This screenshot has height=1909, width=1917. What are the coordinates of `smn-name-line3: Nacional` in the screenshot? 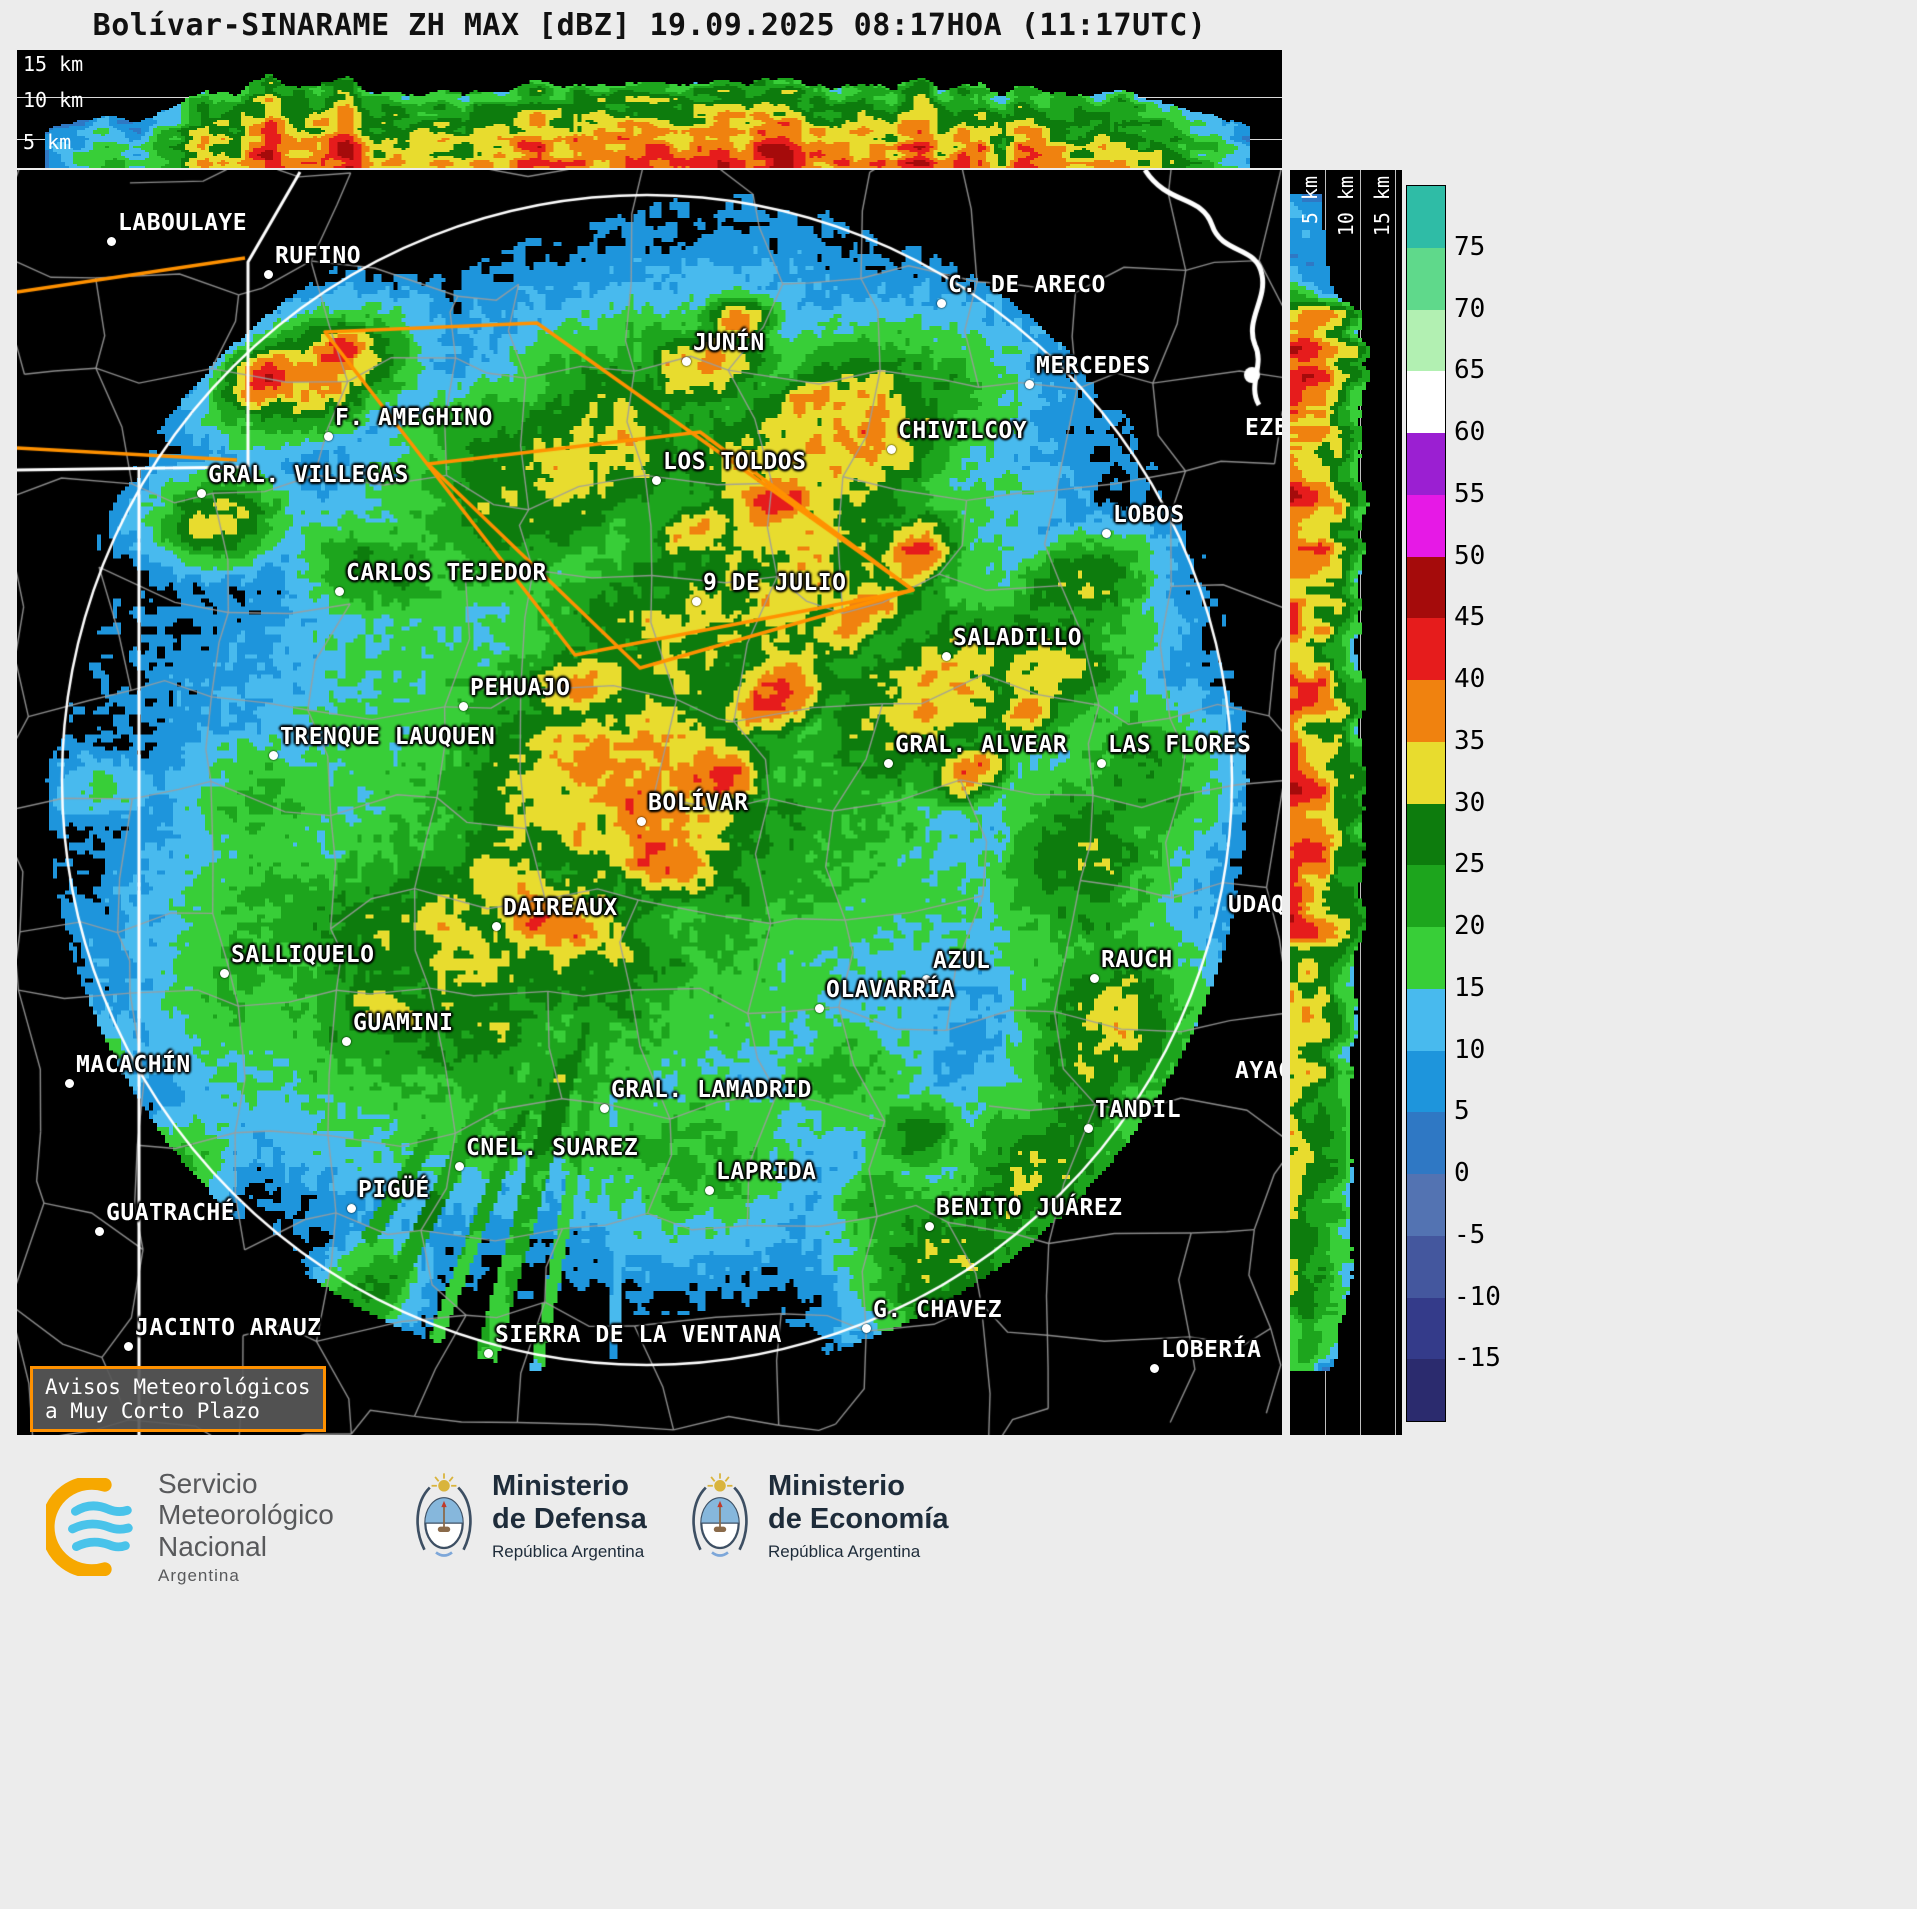 It's located at (212, 1546).